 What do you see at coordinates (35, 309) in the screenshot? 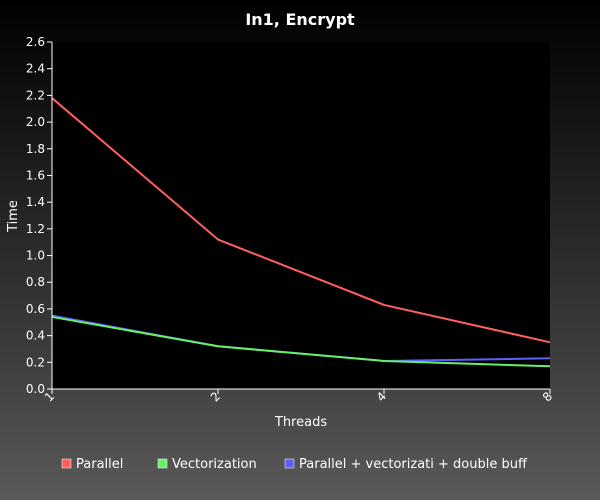
I see `y-tick-label: 0.6` at bounding box center [35, 309].